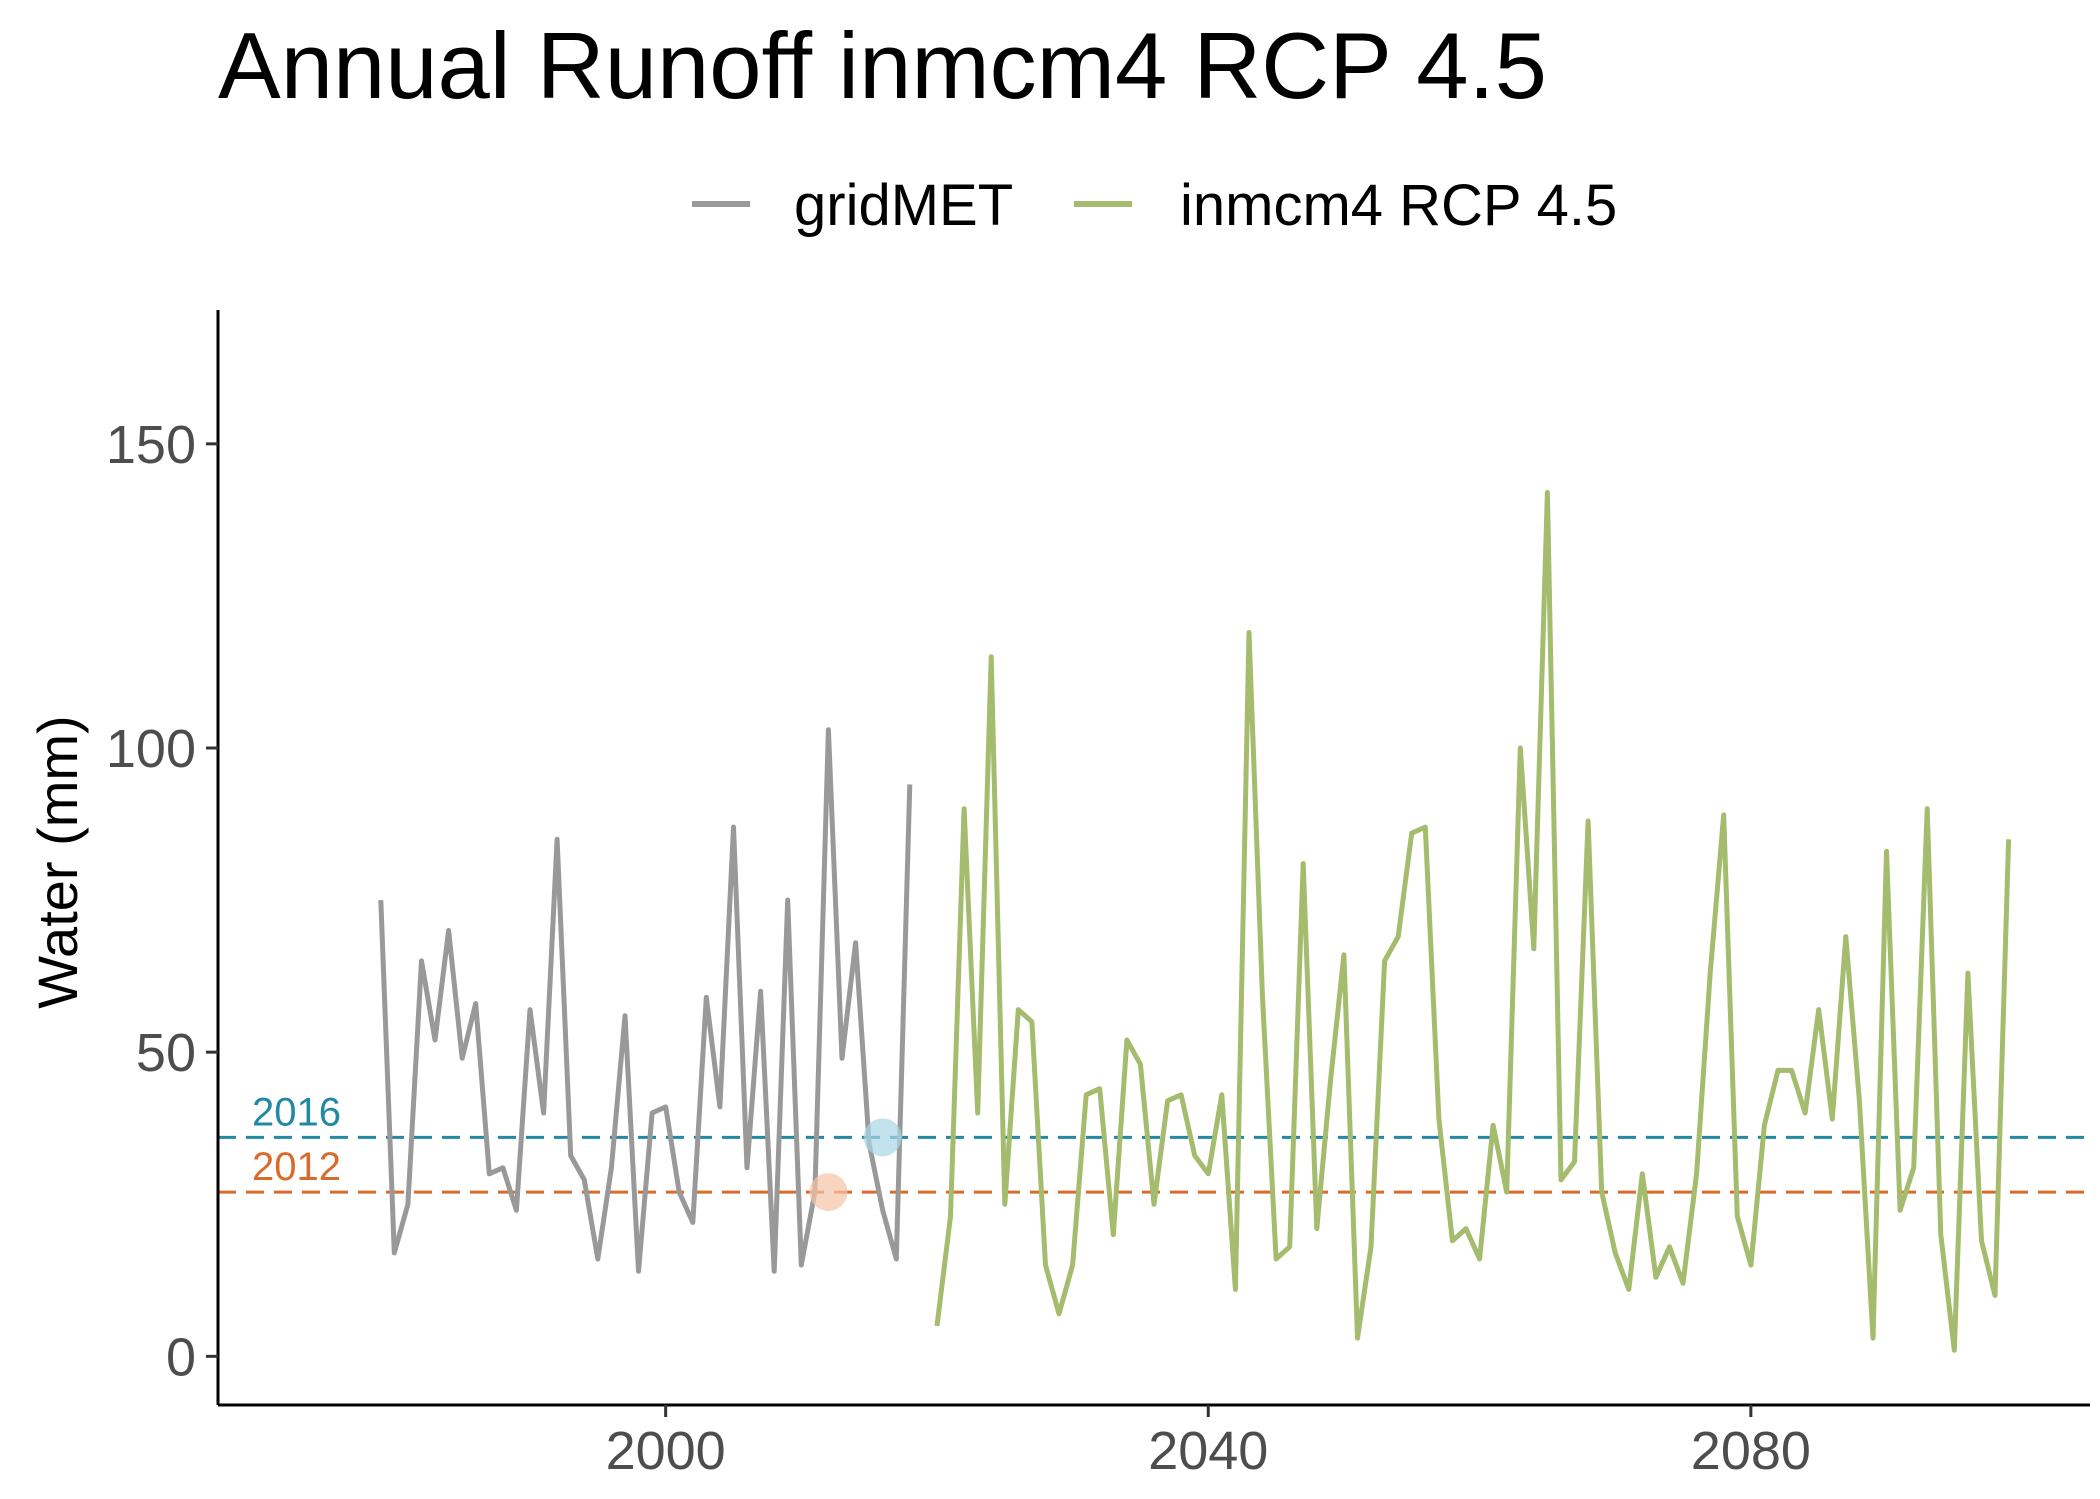 This screenshot has height=1499, width=2100. What do you see at coordinates (1398, 205) in the screenshot?
I see `legend-label-inmcm4: inmcm4 RCP 4.5` at bounding box center [1398, 205].